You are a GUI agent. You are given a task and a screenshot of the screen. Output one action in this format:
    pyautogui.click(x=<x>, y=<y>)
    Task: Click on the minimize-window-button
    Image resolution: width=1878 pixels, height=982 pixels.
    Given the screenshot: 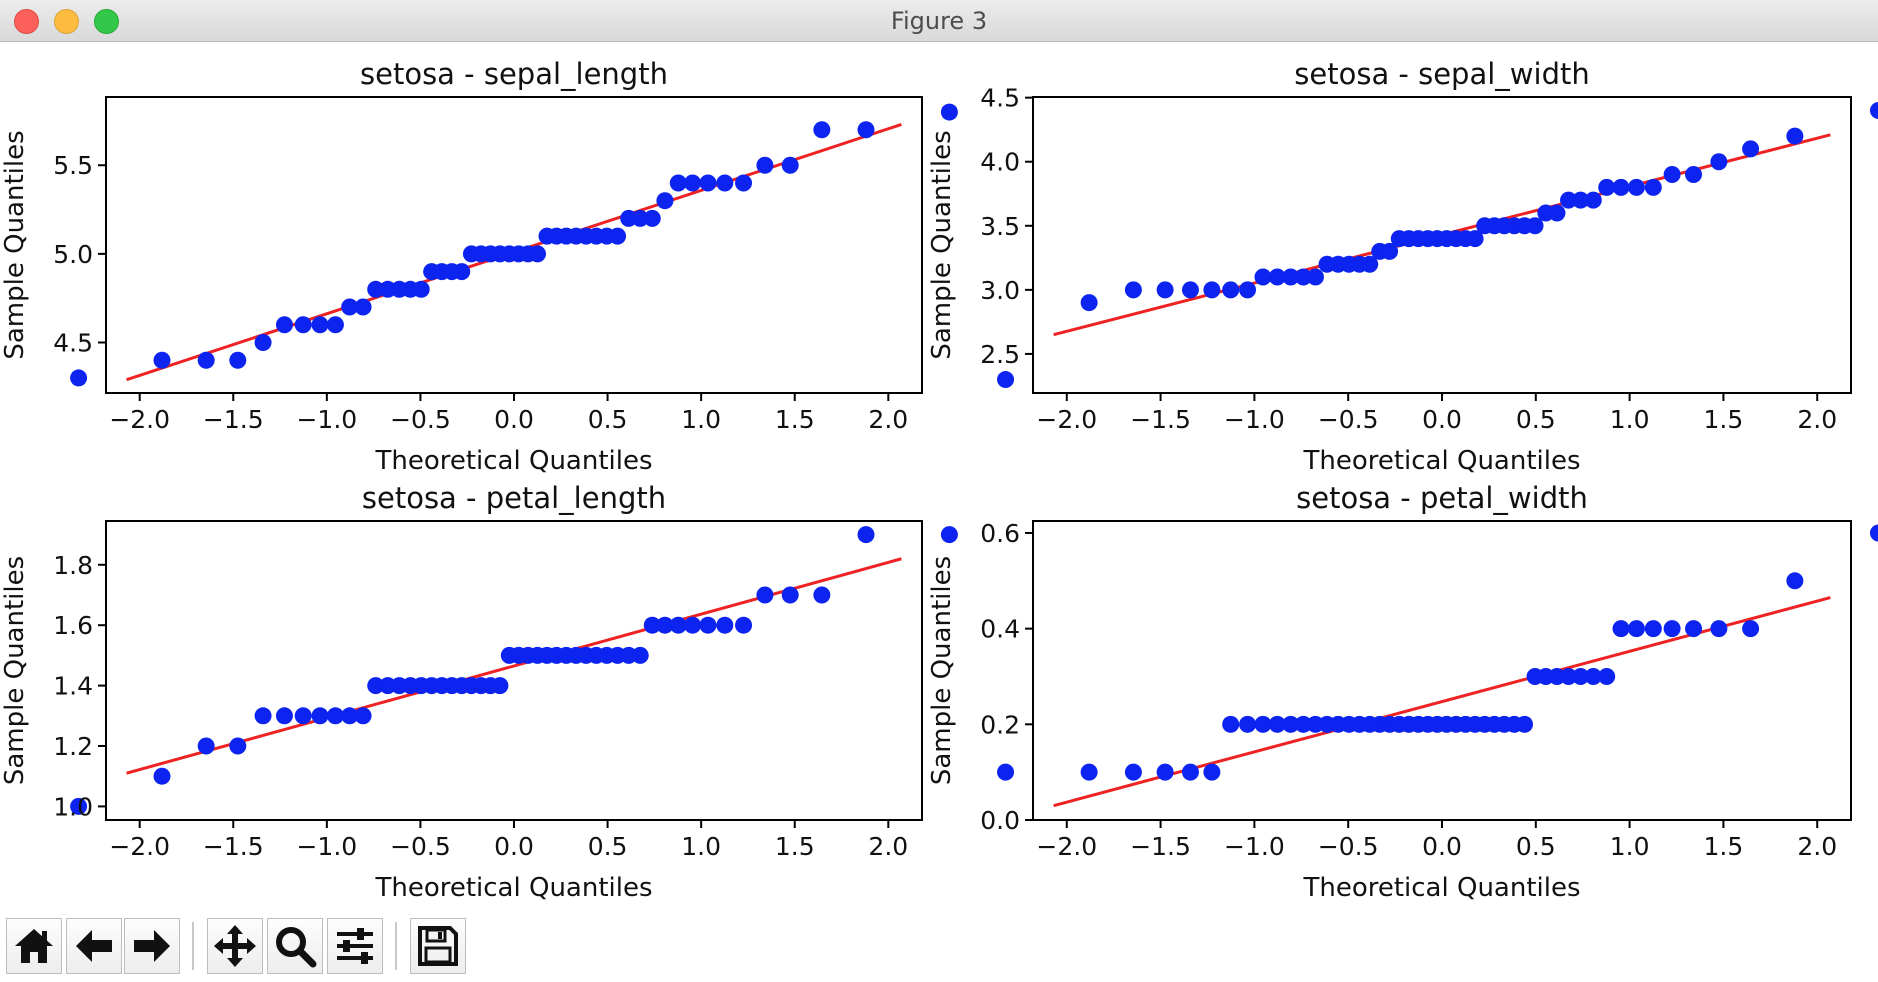 What is the action you would take?
    pyautogui.click(x=66, y=21)
    